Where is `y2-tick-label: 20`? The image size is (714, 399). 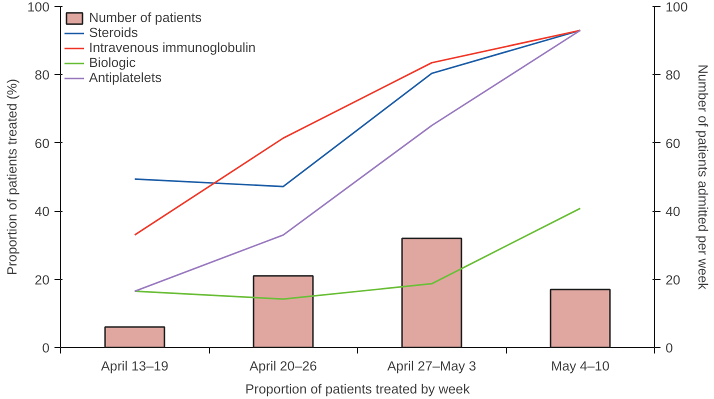
y2-tick-label: 20 is located at coordinates (673, 280).